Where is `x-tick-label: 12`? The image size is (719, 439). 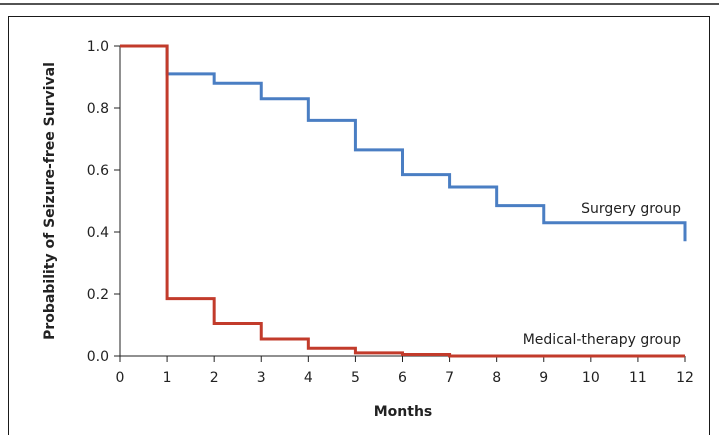 x-tick-label: 12 is located at coordinates (685, 378).